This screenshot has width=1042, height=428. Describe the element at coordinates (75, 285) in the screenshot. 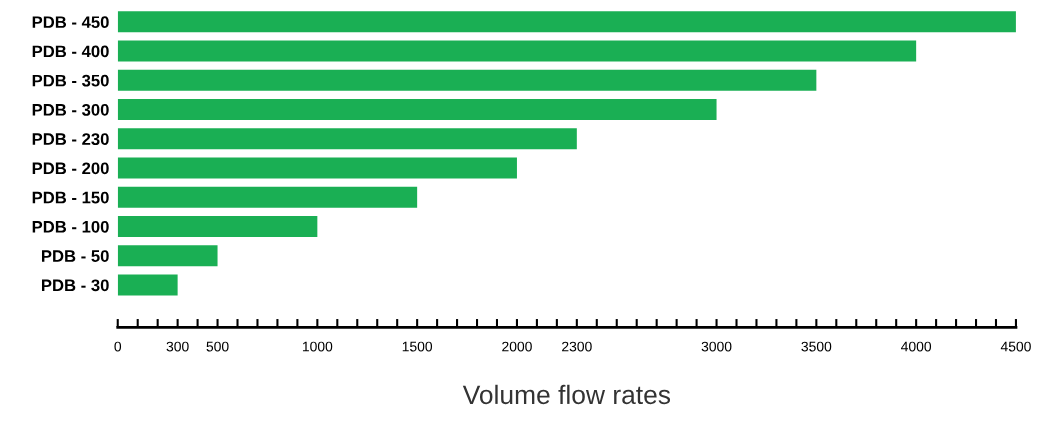

I see `y-tick-label: PDB - 30` at that location.